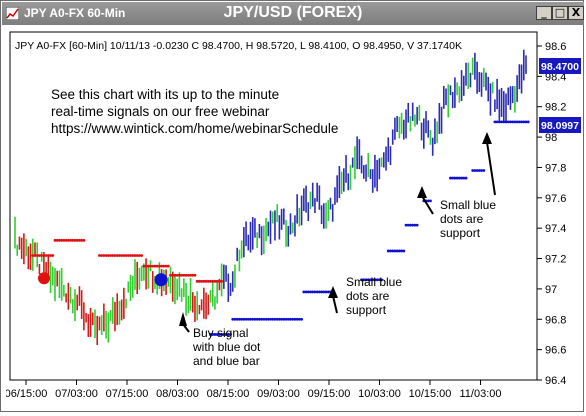  What do you see at coordinates (551, 290) in the screenshot?
I see `y-tick-label: 97` at bounding box center [551, 290].